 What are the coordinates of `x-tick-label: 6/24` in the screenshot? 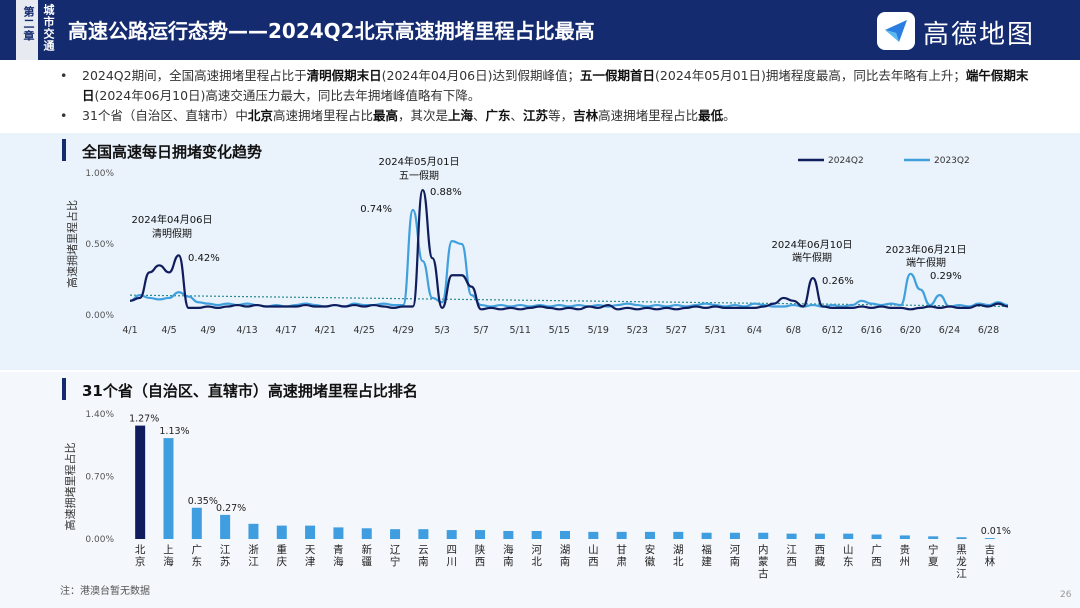 It's located at (949, 330).